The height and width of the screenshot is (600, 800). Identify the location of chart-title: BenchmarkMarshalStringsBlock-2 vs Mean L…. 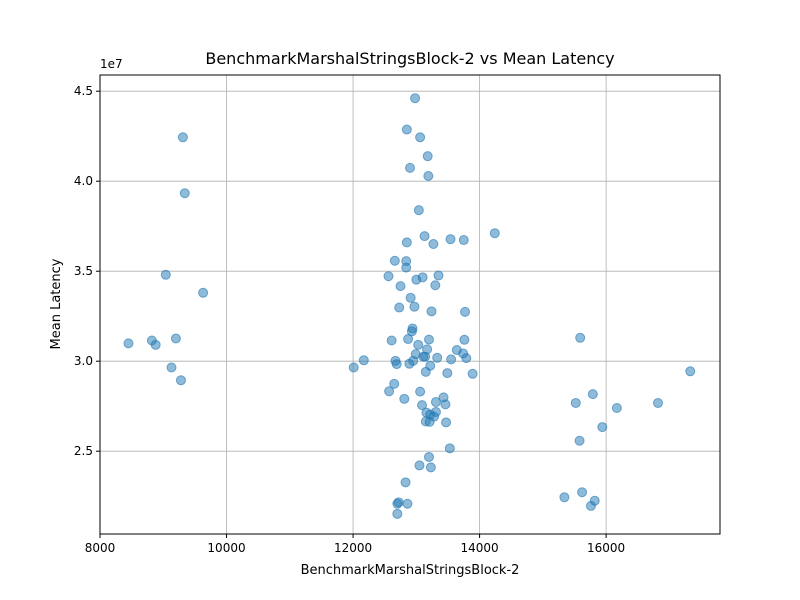
(409, 58).